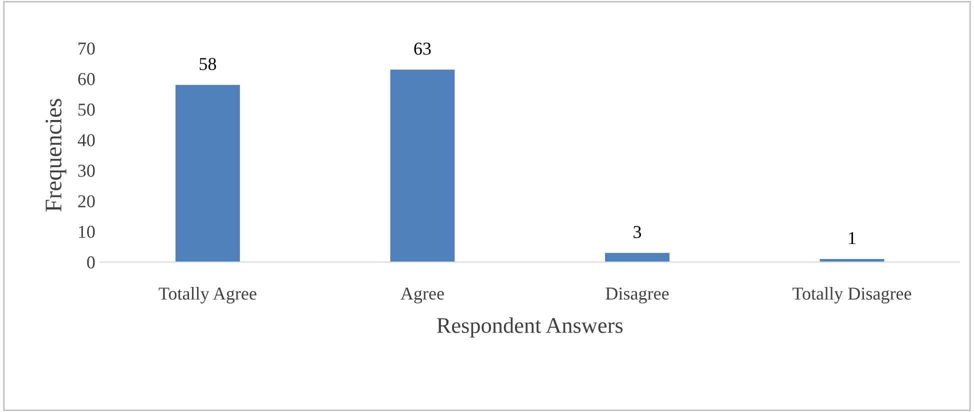 The width and height of the screenshot is (974, 412). What do you see at coordinates (91, 262) in the screenshot?
I see `y-tick-label: 0` at bounding box center [91, 262].